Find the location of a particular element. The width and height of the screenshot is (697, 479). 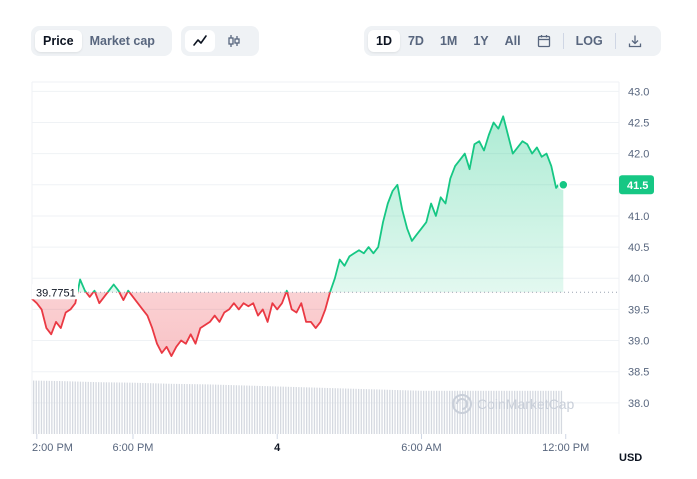

range-1m: 1M is located at coordinates (448, 41).